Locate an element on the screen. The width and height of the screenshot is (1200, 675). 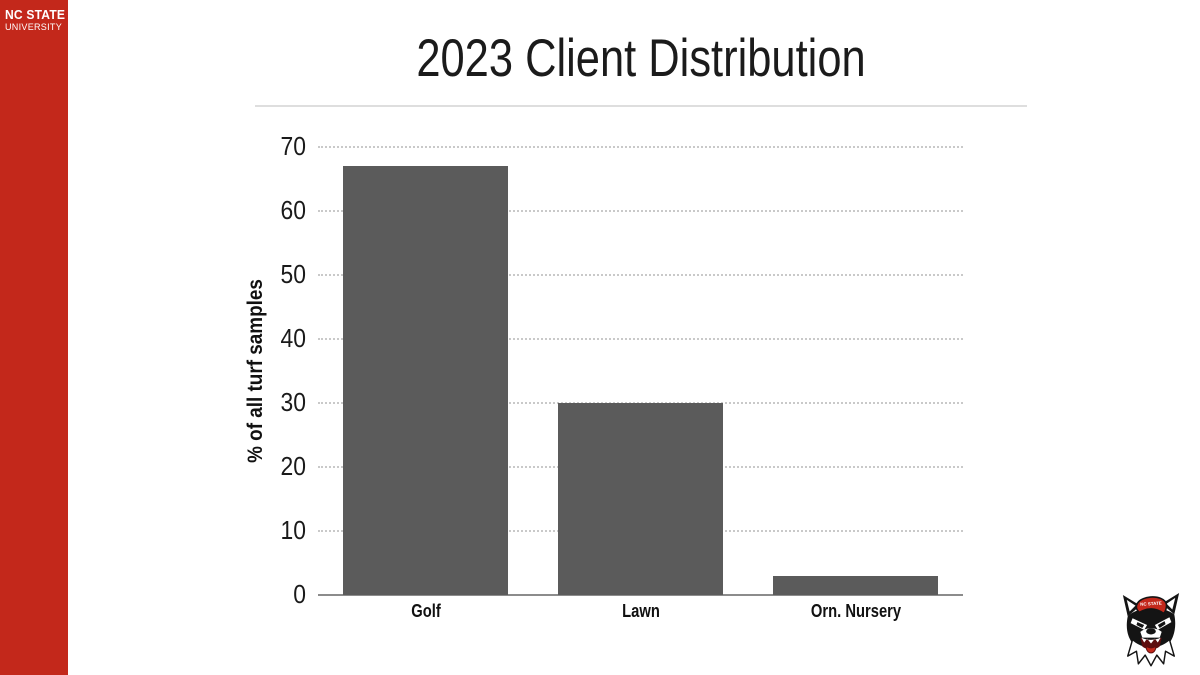
wolf-nose is located at coordinates (1151, 631).